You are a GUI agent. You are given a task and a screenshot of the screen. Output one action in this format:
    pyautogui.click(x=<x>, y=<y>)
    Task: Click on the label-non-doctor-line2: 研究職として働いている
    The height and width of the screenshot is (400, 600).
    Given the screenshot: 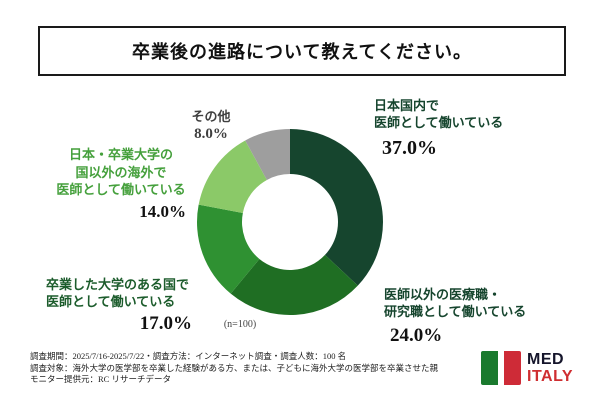 What is the action you would take?
    pyautogui.click(x=455, y=311)
    